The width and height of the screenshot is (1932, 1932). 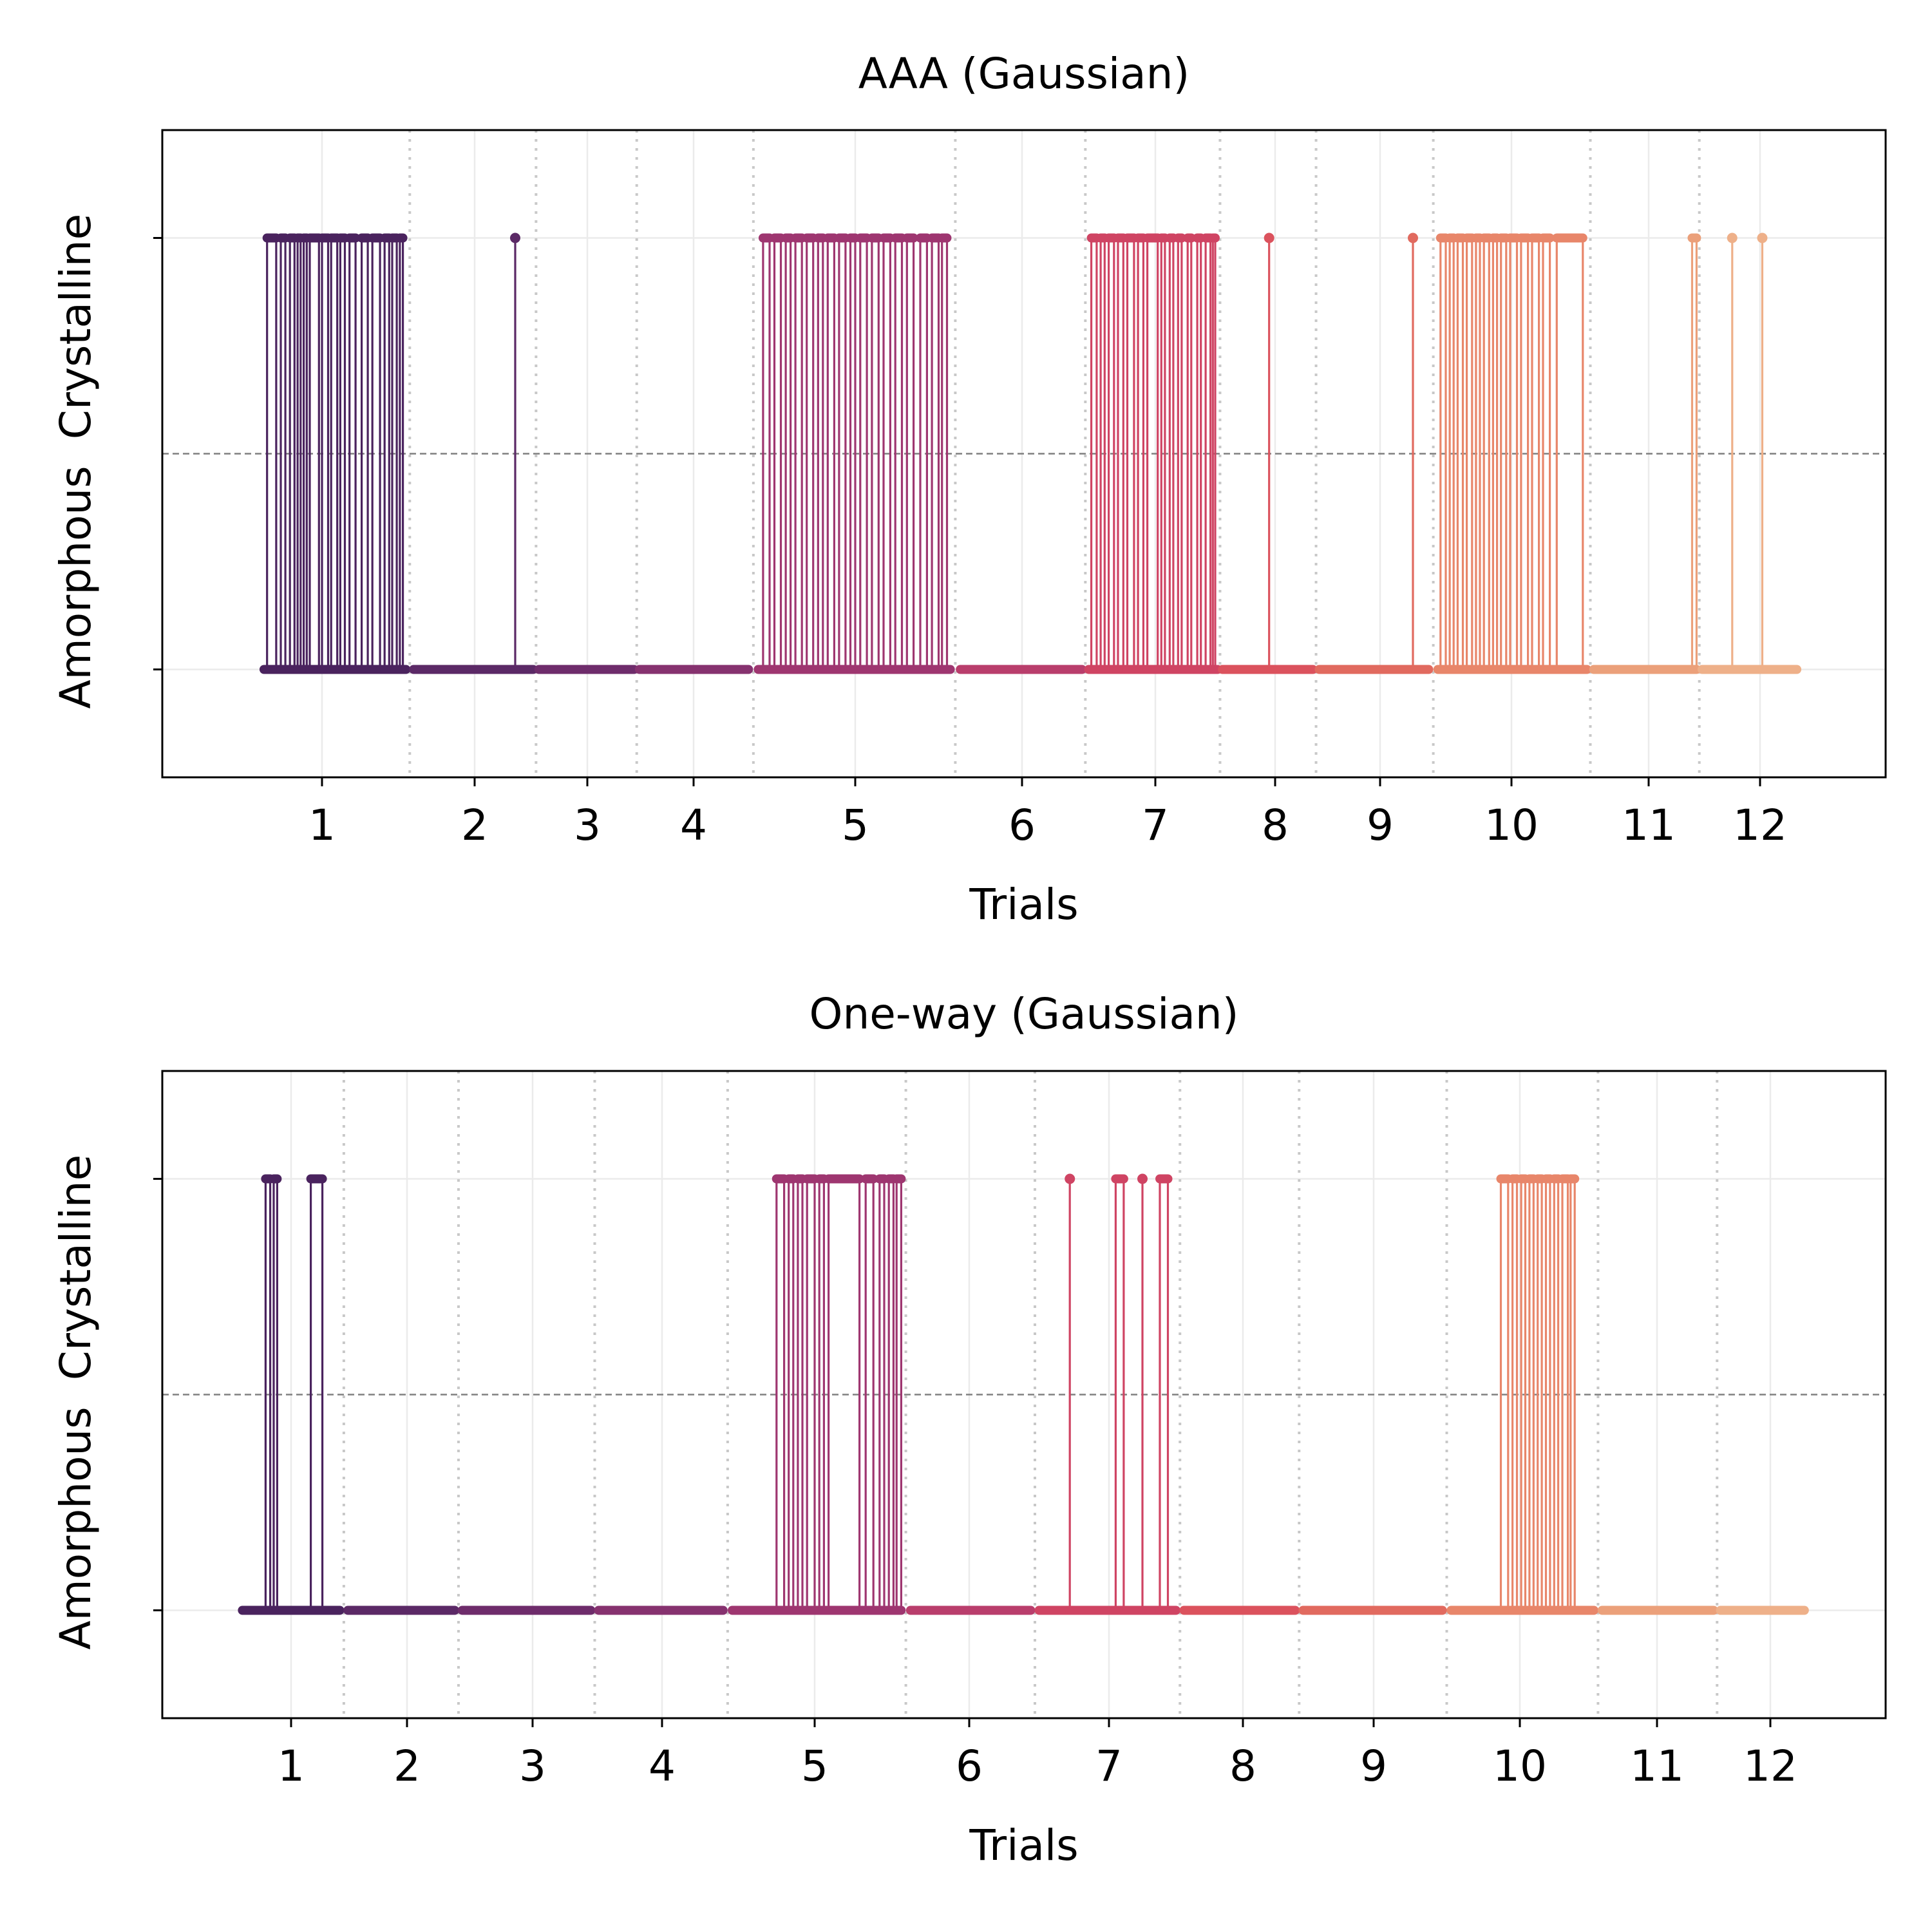 What do you see at coordinates (75, 326) in the screenshot?
I see `y-label-crystalline: Crystalline` at bounding box center [75, 326].